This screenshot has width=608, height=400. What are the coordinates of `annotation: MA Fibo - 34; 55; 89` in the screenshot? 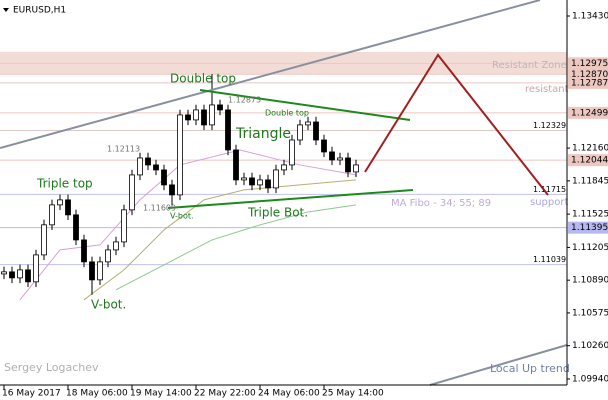 It's located at (441, 203).